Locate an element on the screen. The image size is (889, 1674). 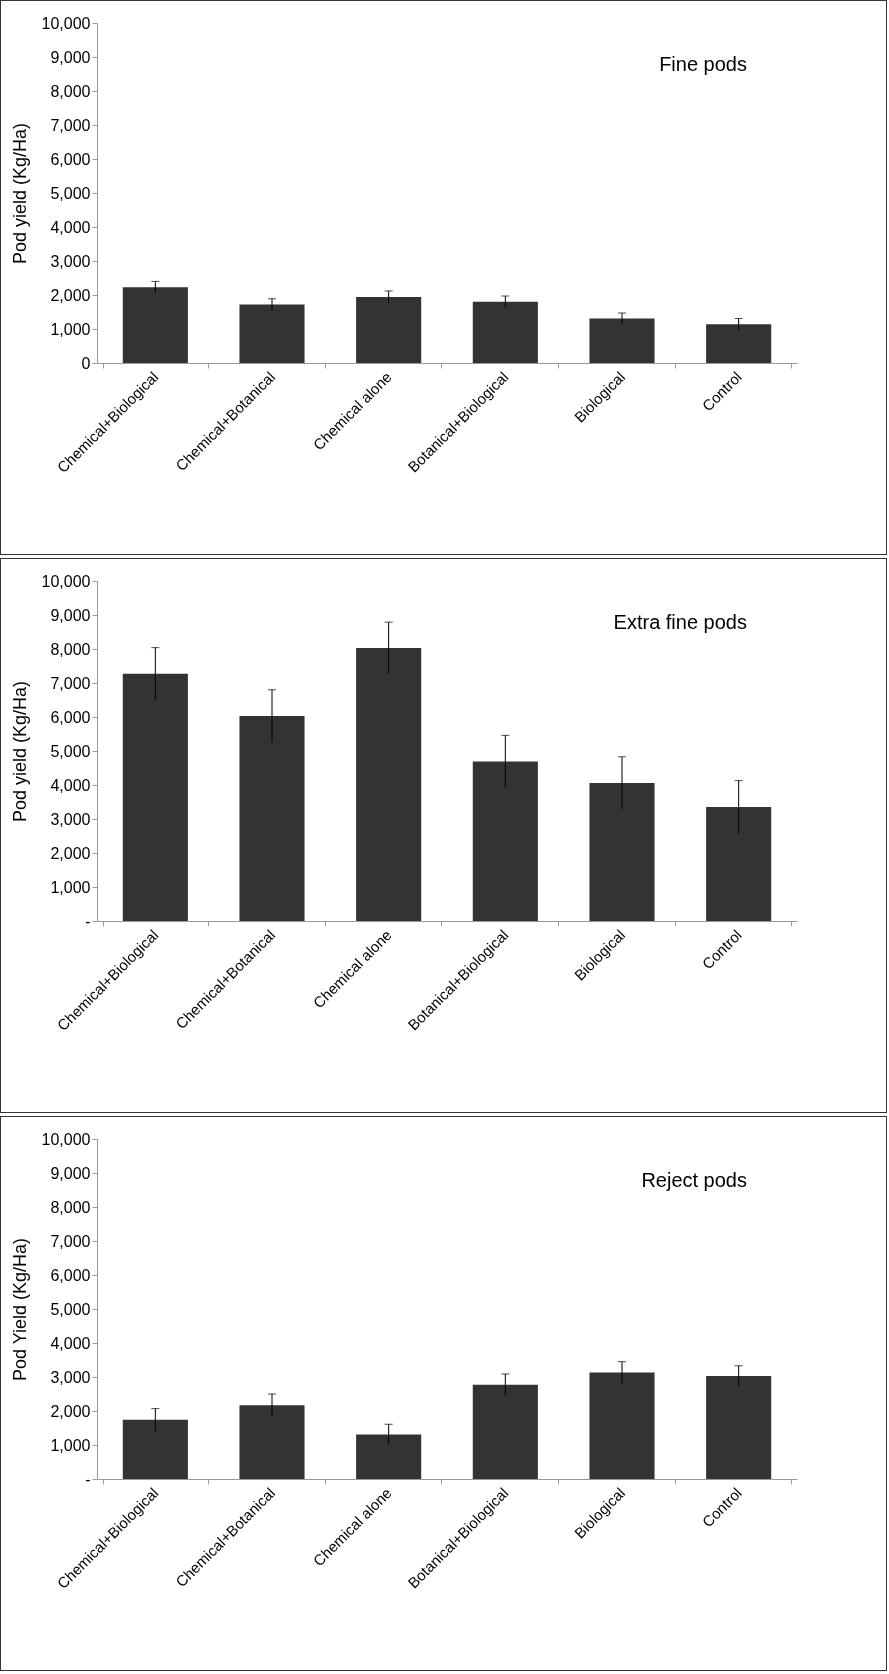
y-axis-title: Pod Yield (Kg/Ha) is located at coordinates (19, 1309).